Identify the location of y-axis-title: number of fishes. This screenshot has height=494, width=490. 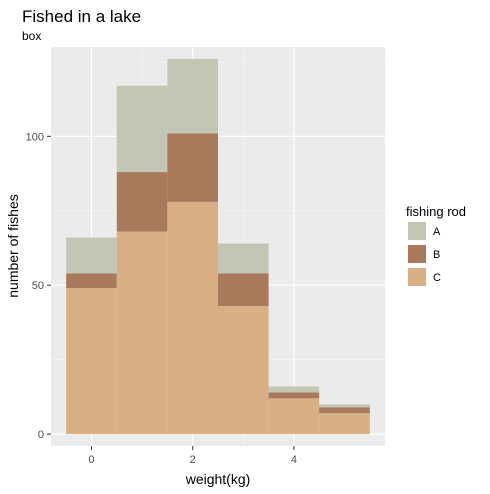
(13, 246).